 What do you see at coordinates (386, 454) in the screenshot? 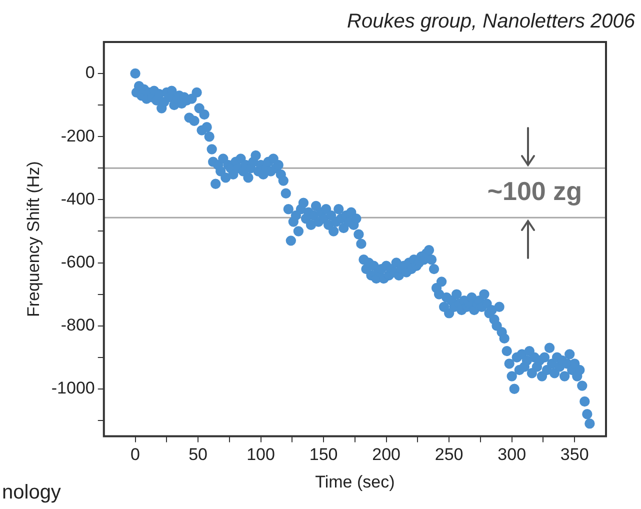
I see `x-tick-label: 200` at bounding box center [386, 454].